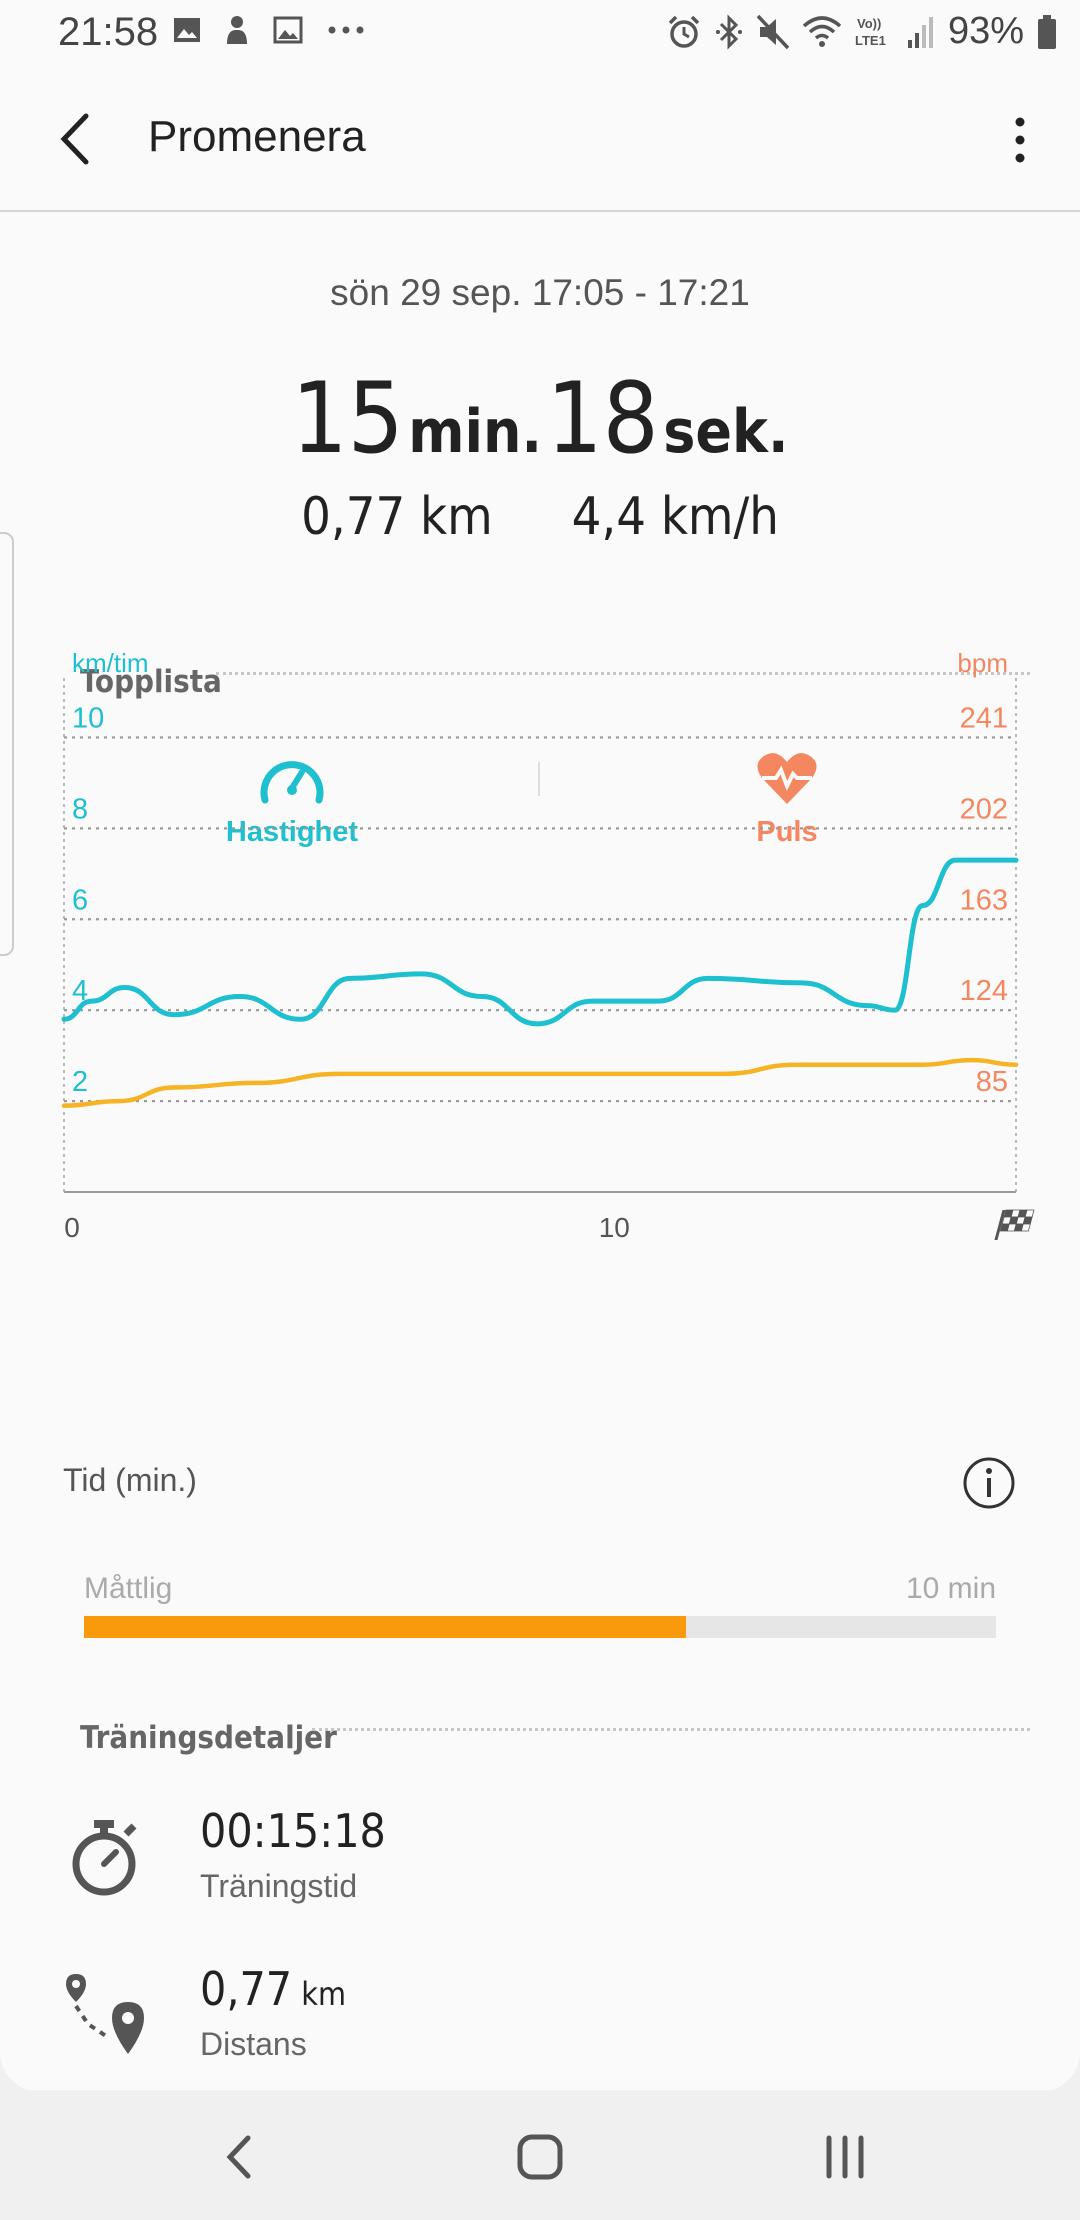  What do you see at coordinates (984, 900) in the screenshot?
I see `right-tick-label: 163` at bounding box center [984, 900].